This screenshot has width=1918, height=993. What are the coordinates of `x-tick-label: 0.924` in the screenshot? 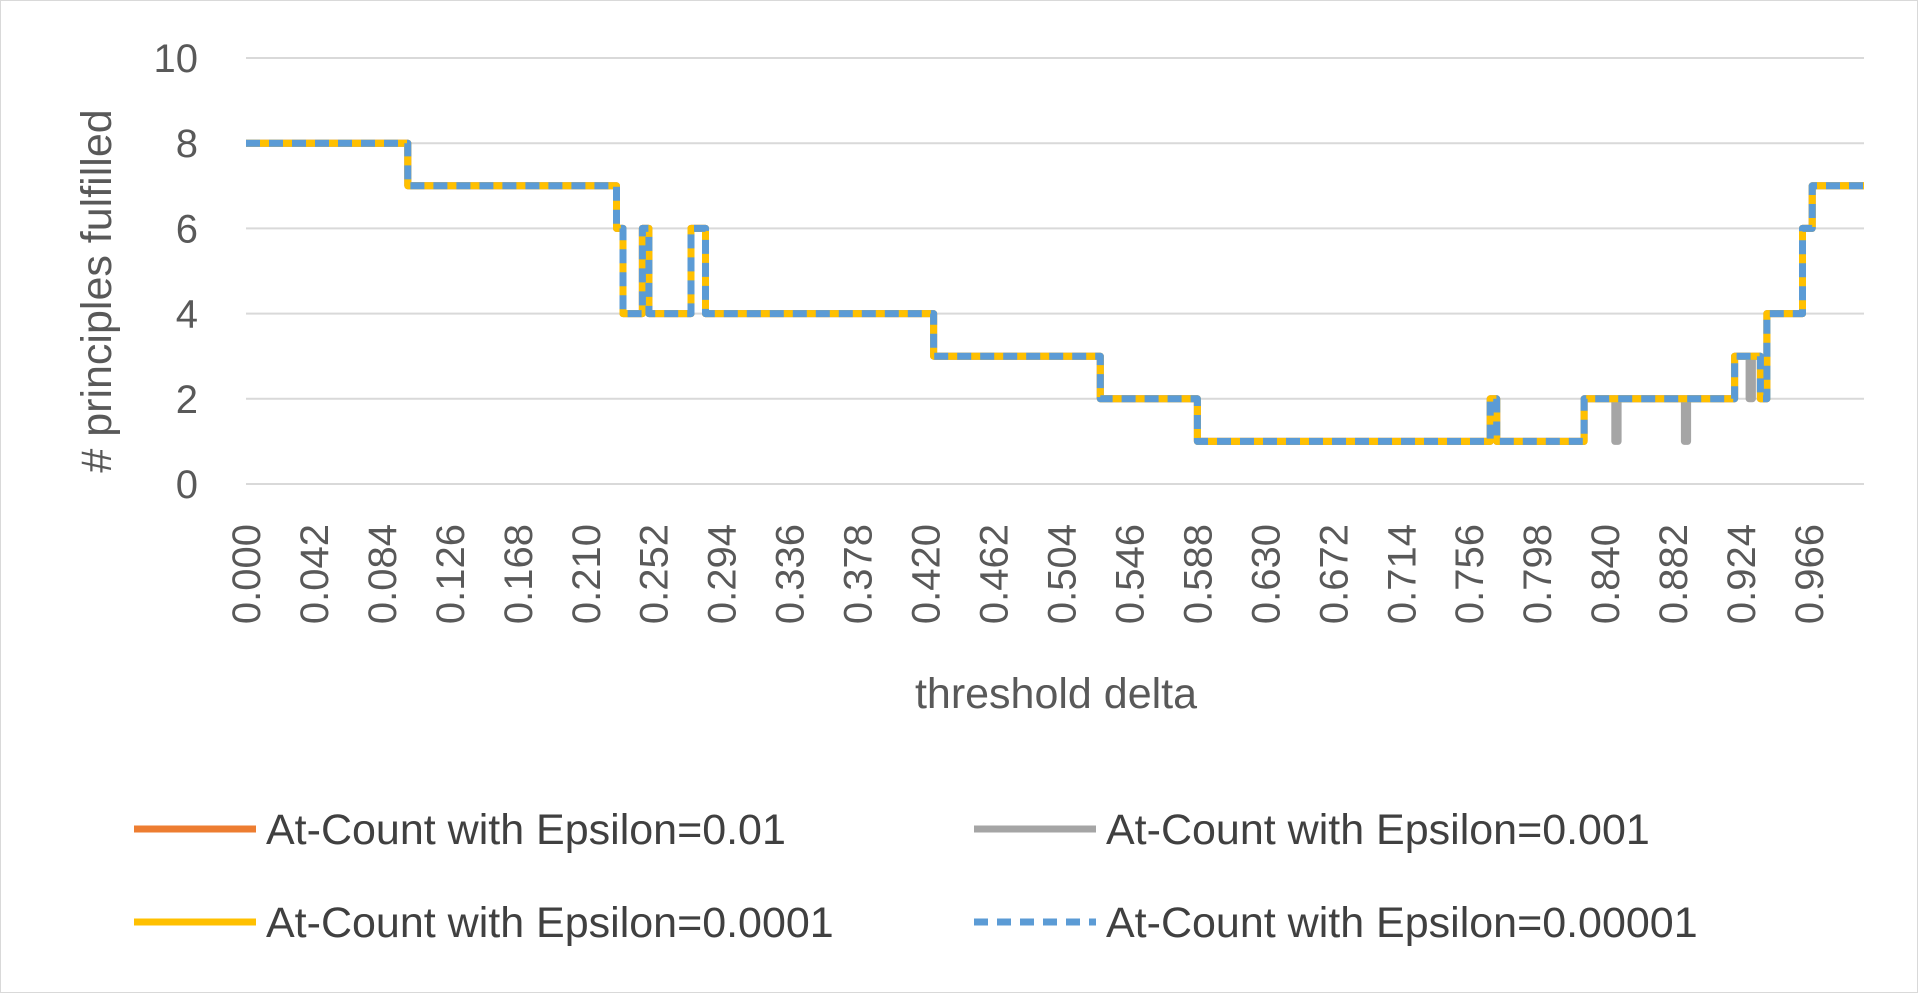 It's located at (1742, 574).